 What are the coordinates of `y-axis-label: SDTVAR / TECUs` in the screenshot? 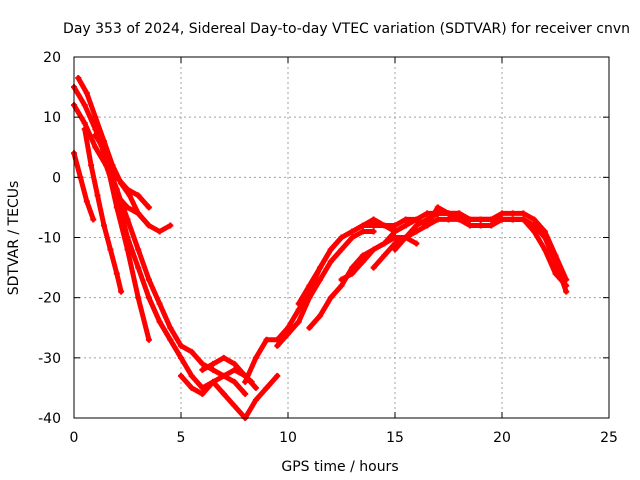 It's located at (14, 238).